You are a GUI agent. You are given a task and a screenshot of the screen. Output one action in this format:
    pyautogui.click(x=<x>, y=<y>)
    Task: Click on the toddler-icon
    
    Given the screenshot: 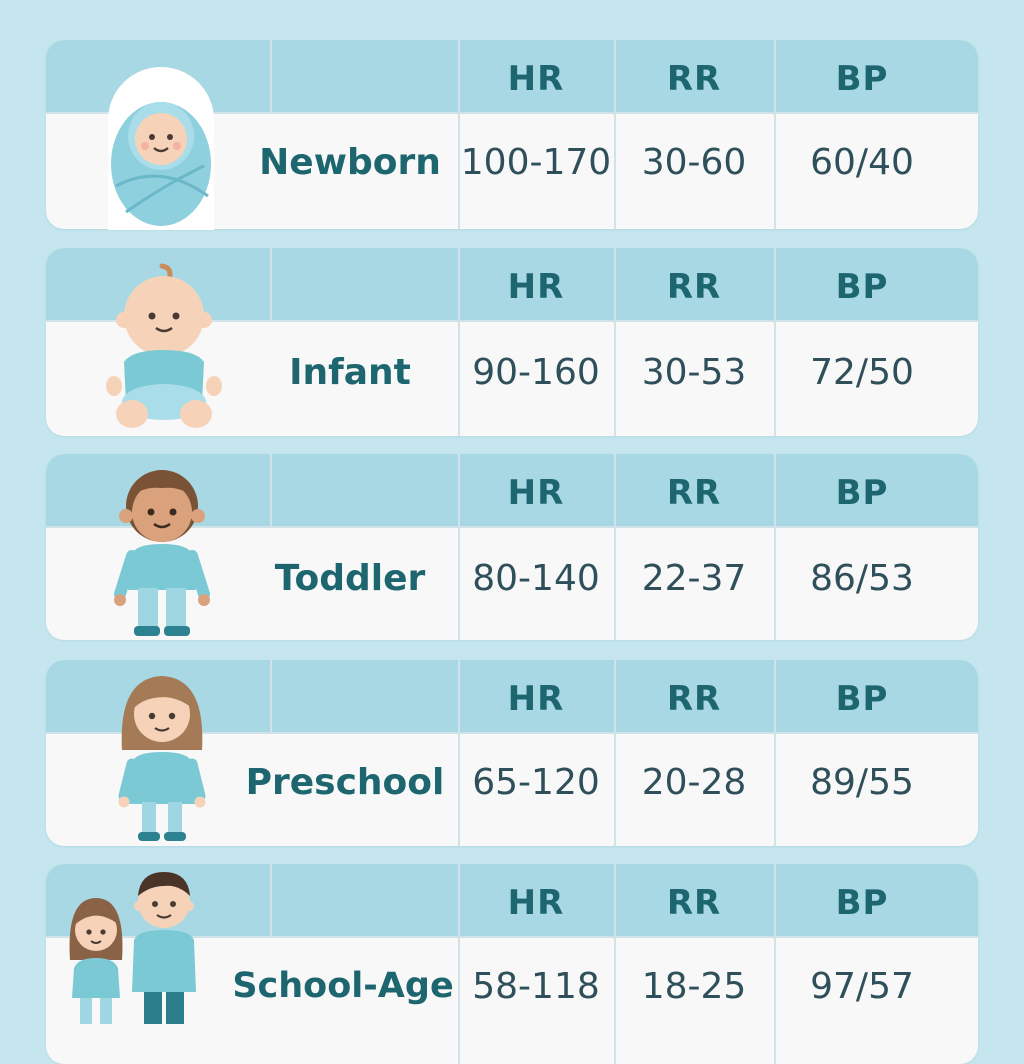 What is the action you would take?
    pyautogui.click(x=162, y=553)
    